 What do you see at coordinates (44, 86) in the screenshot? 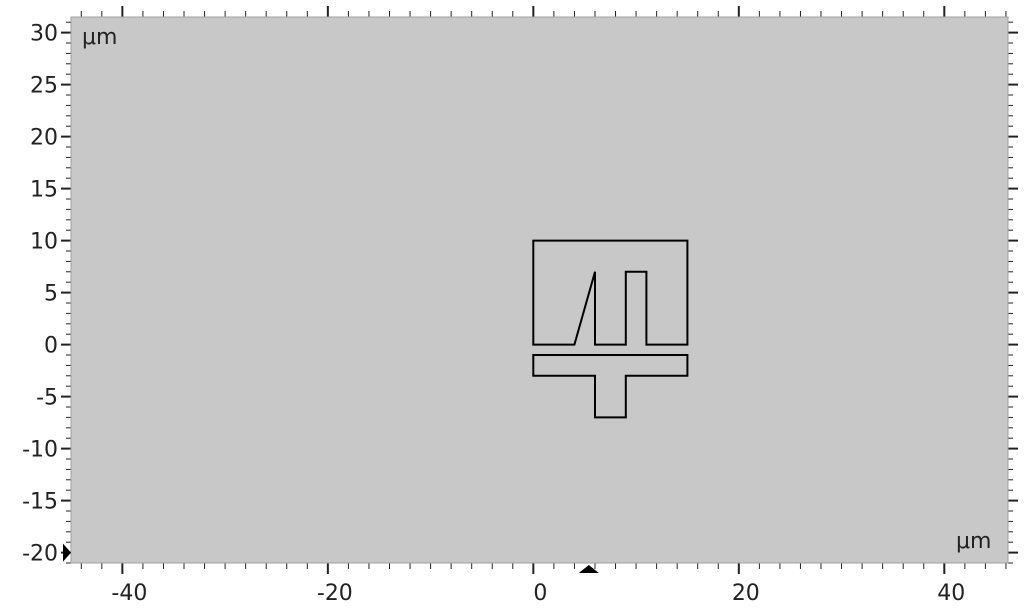
I see `y-tick-label: 25` at bounding box center [44, 86].